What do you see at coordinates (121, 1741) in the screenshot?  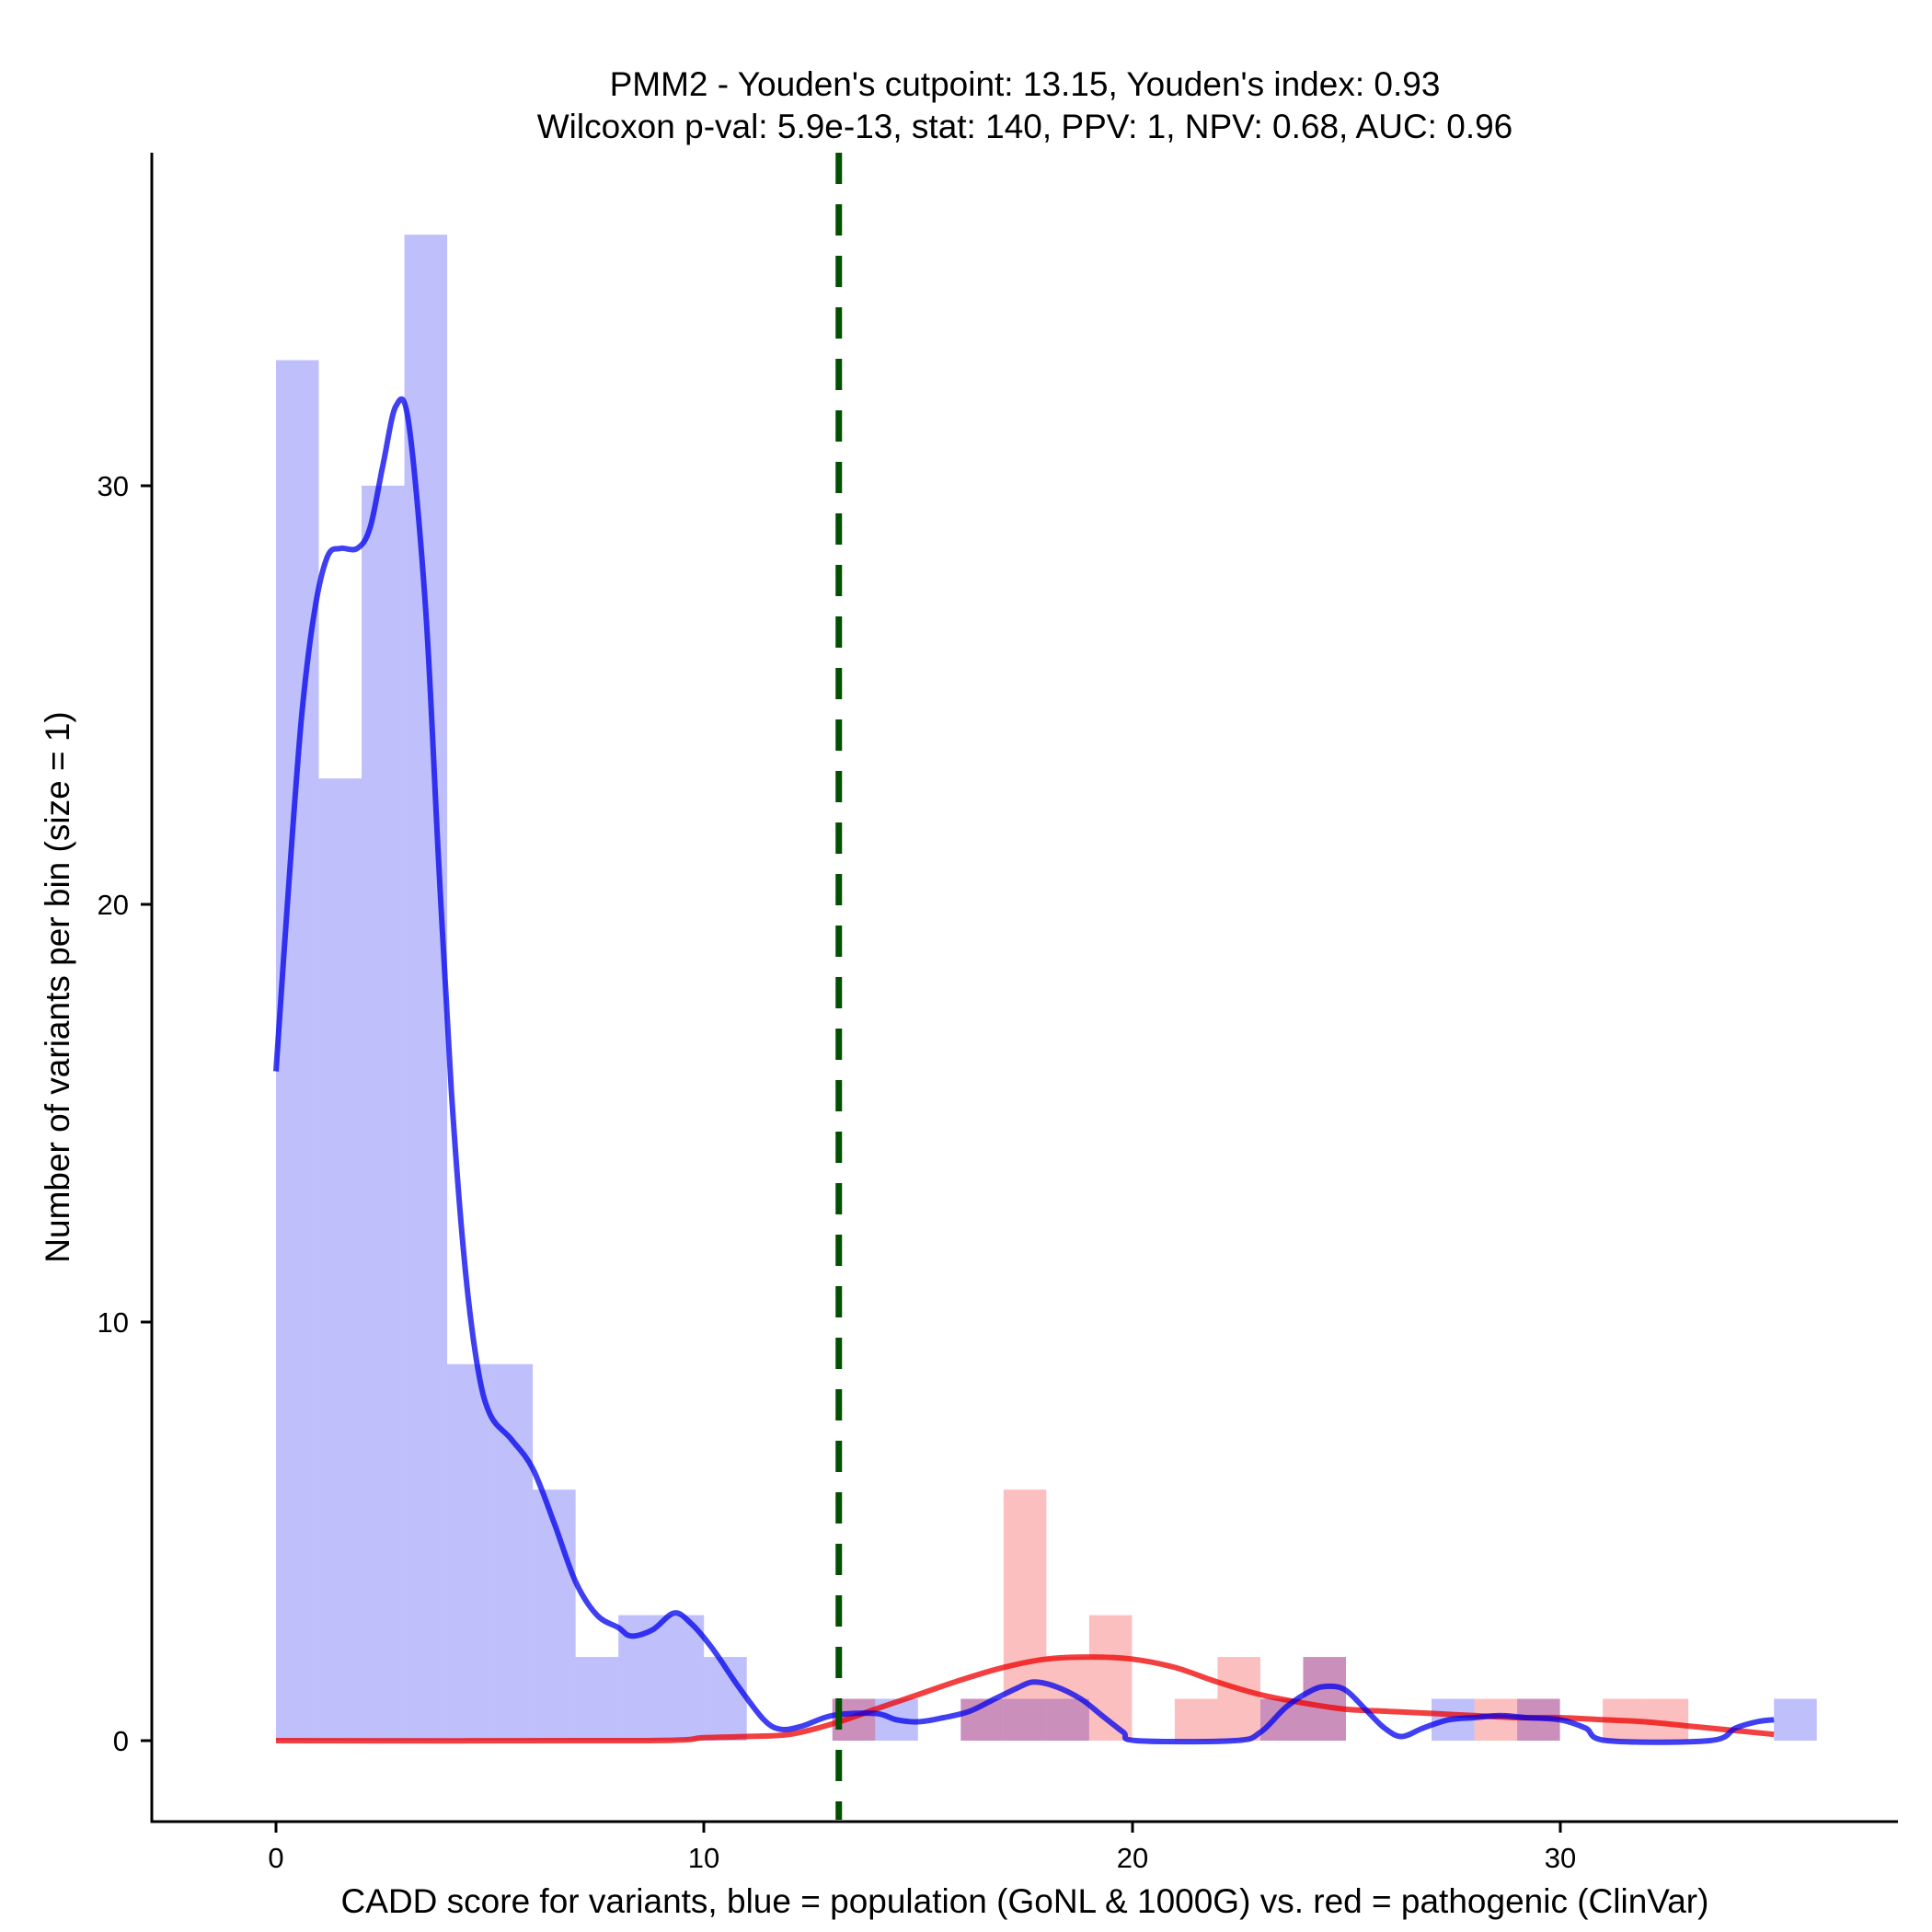 I see `y-tick-label: 0` at bounding box center [121, 1741].